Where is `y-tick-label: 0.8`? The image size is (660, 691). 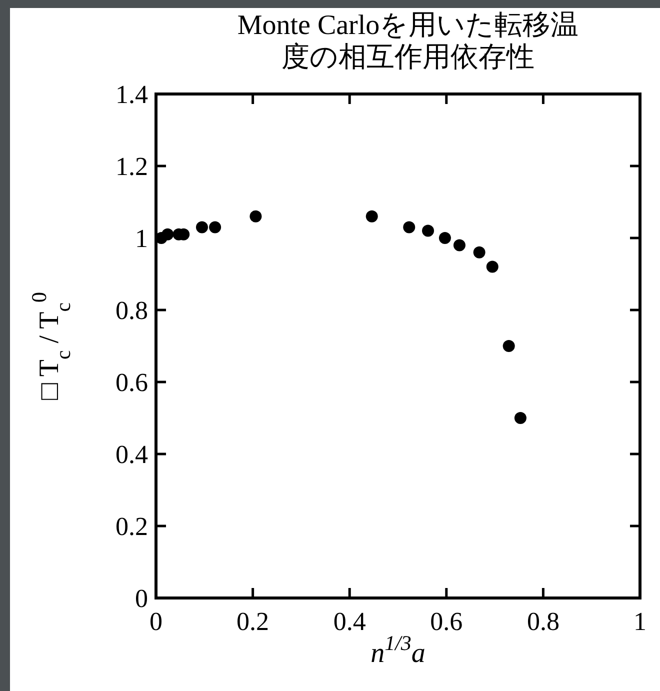
y-tick-label: 0.8 is located at coordinates (132, 310).